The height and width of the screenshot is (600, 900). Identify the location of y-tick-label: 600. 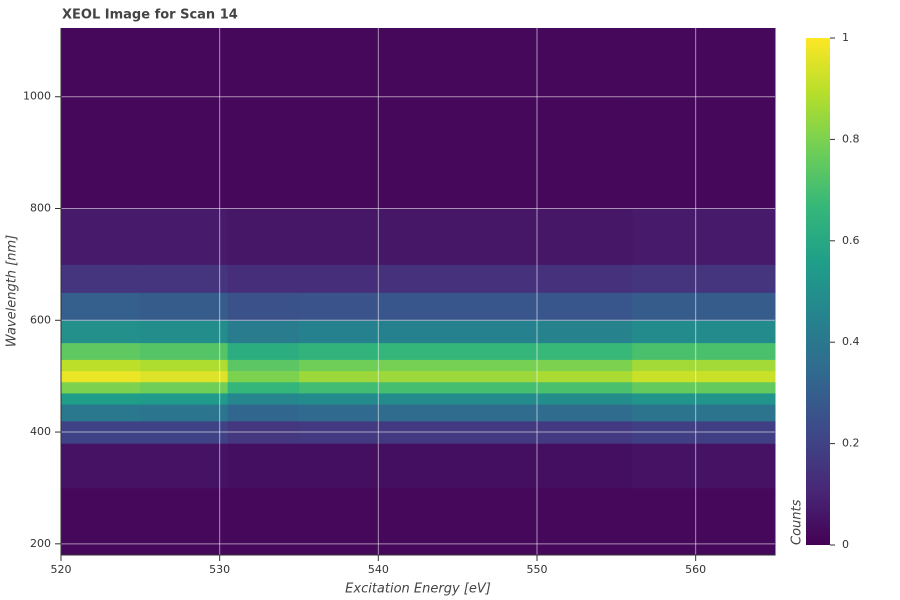
(40, 319).